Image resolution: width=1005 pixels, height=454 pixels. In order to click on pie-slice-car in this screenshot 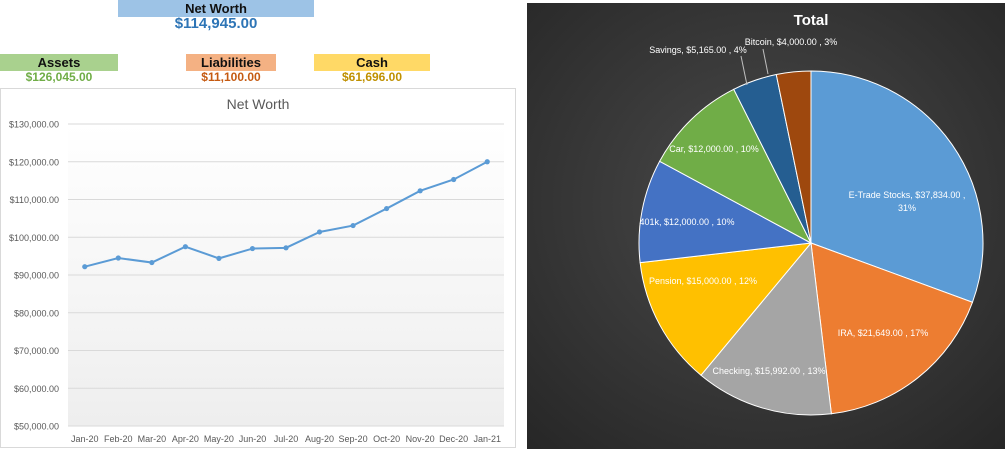, I will do `click(735, 166)`.